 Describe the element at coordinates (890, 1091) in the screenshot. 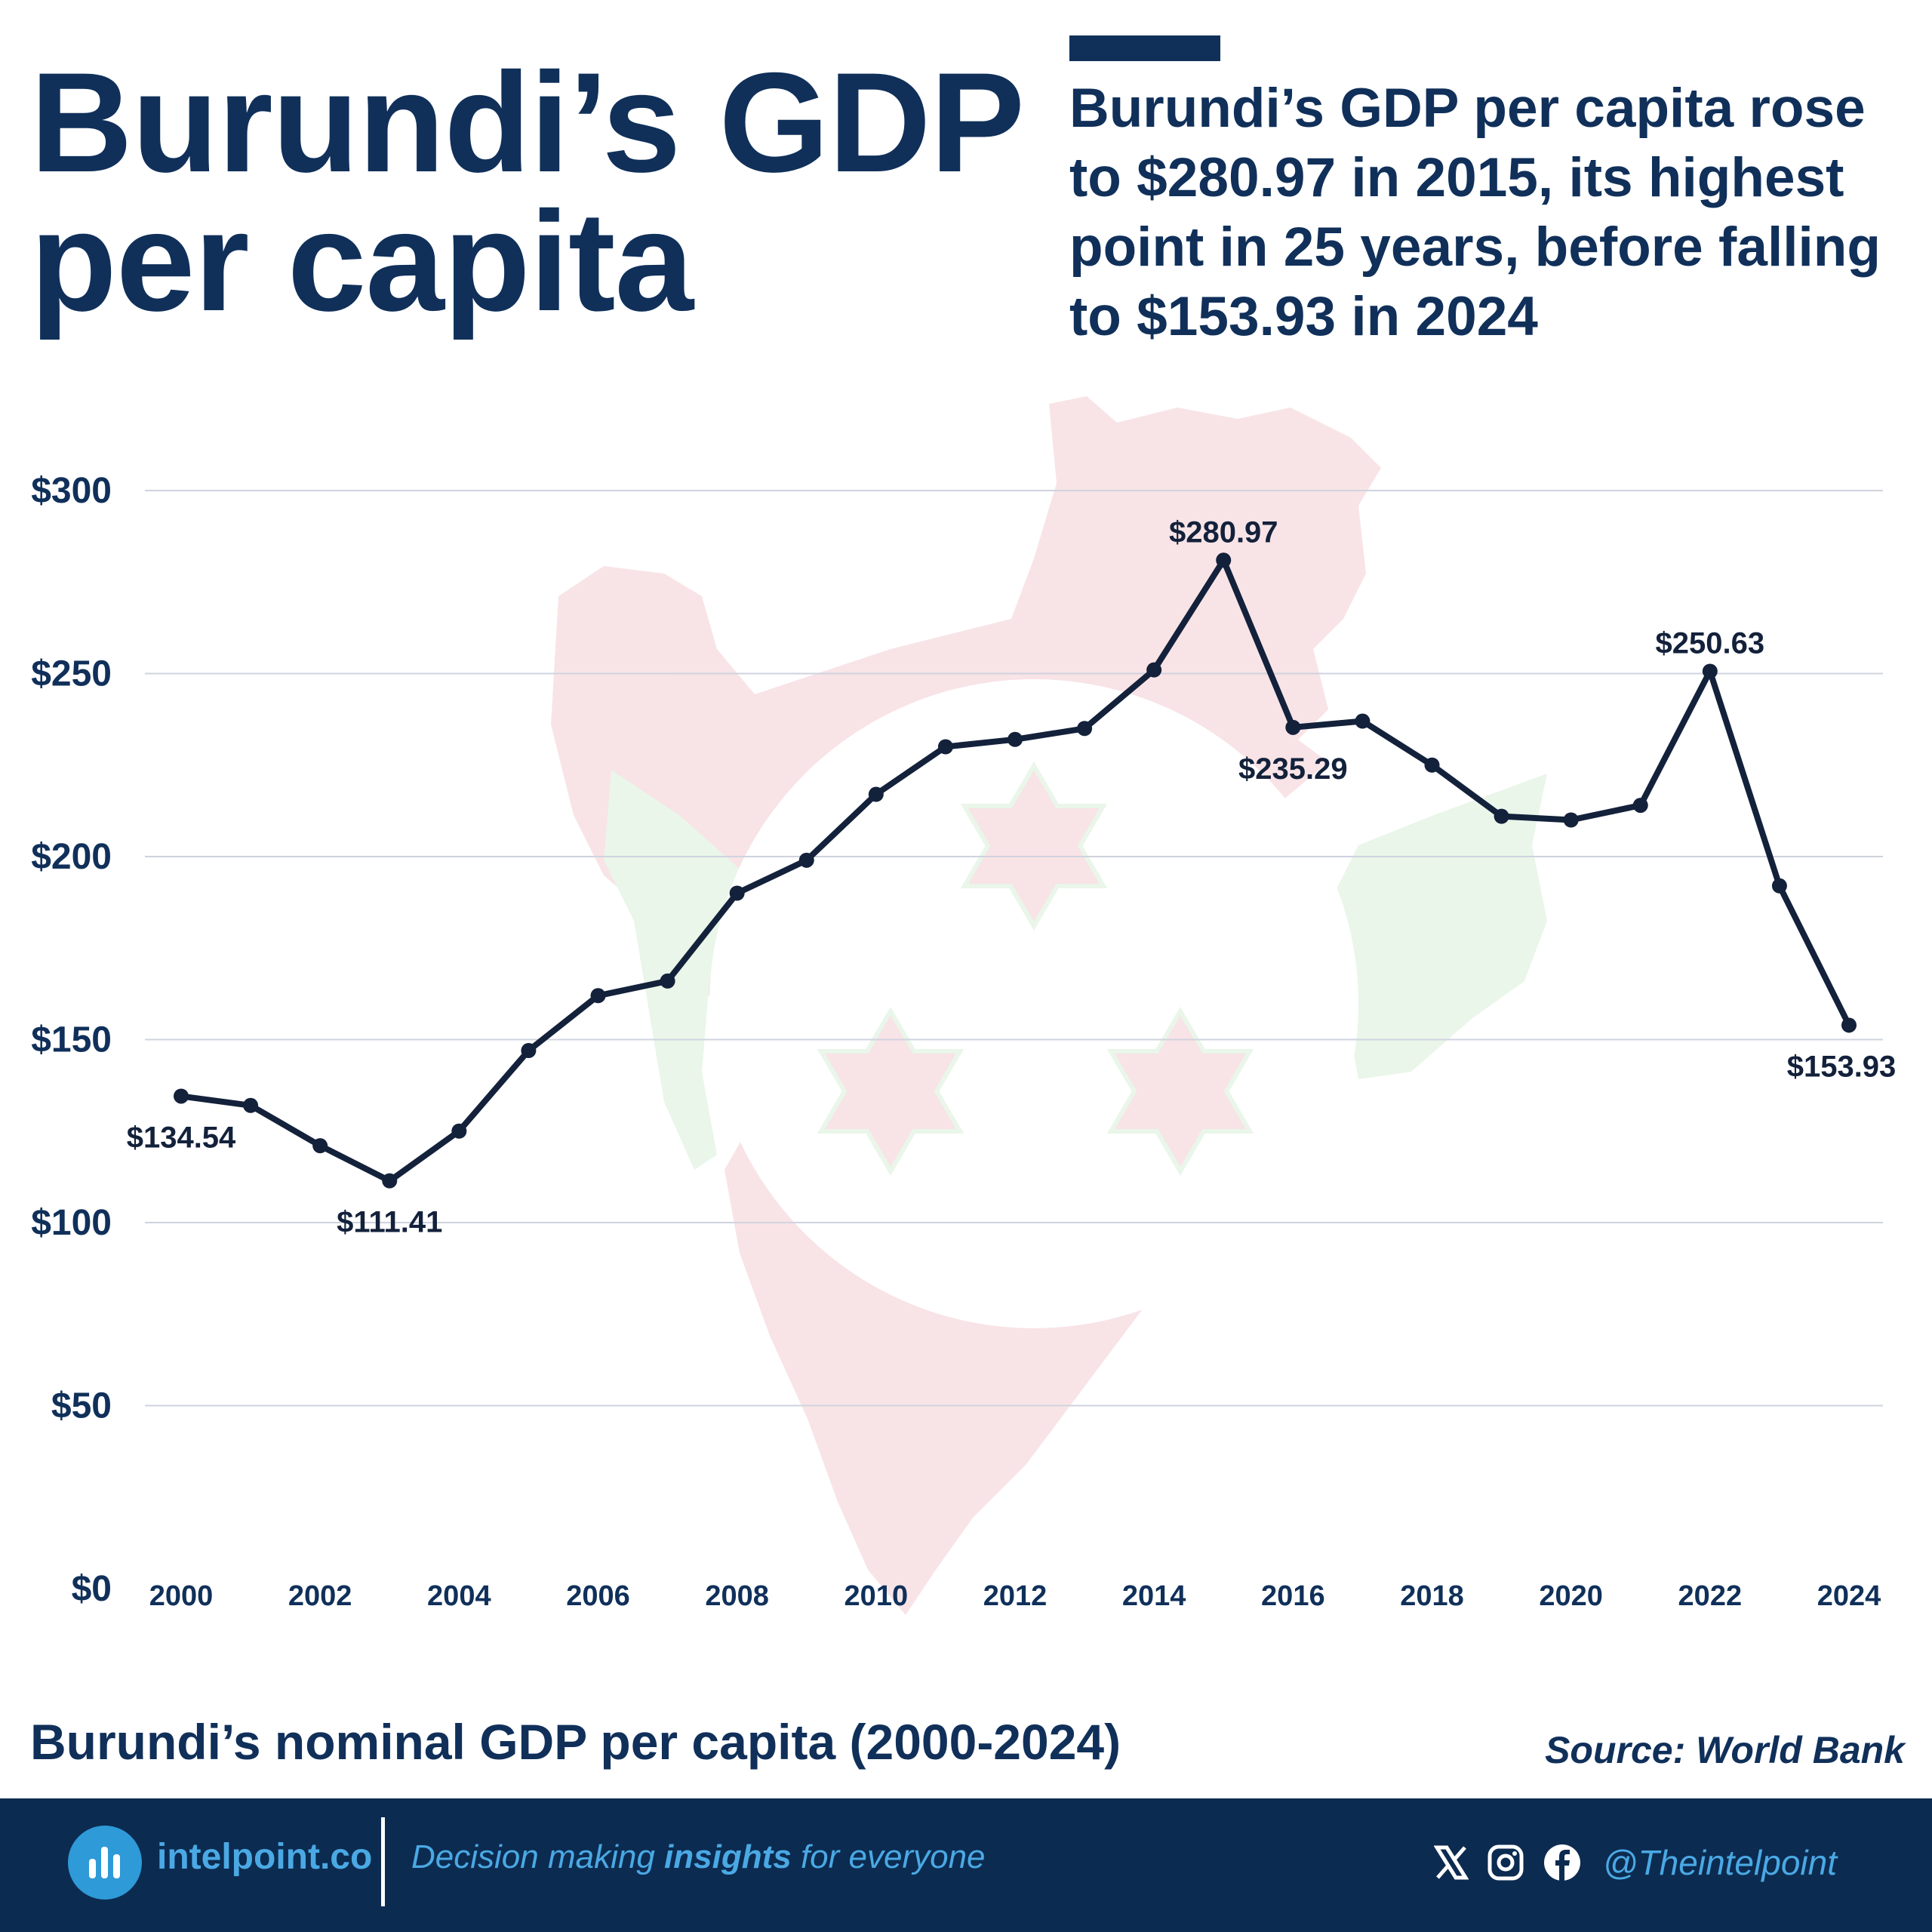

I see `flag-star-left` at that location.